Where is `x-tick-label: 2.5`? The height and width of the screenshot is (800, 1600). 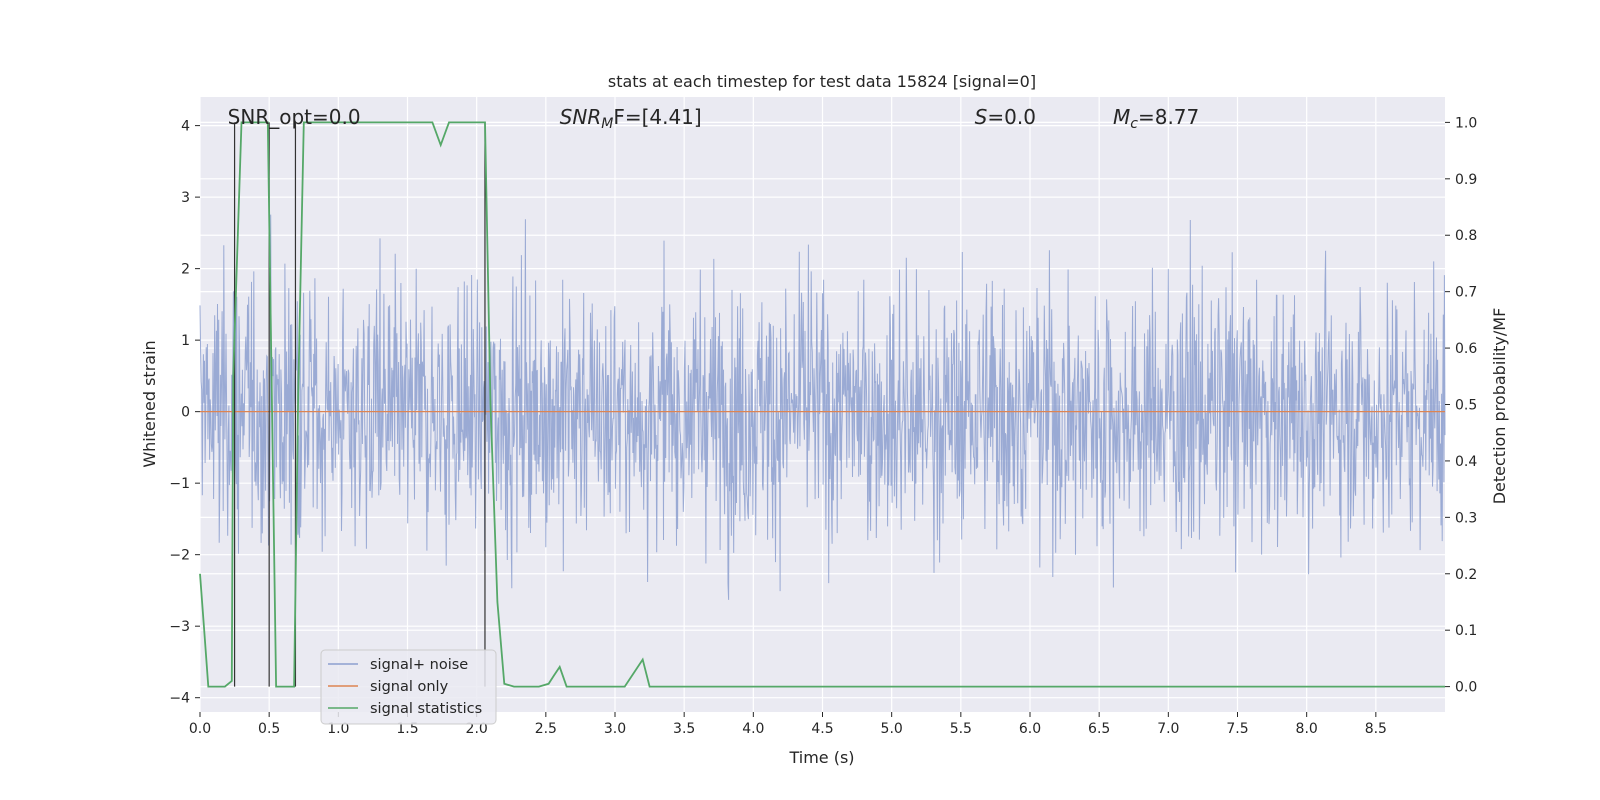 x-tick-label: 2.5 is located at coordinates (546, 729).